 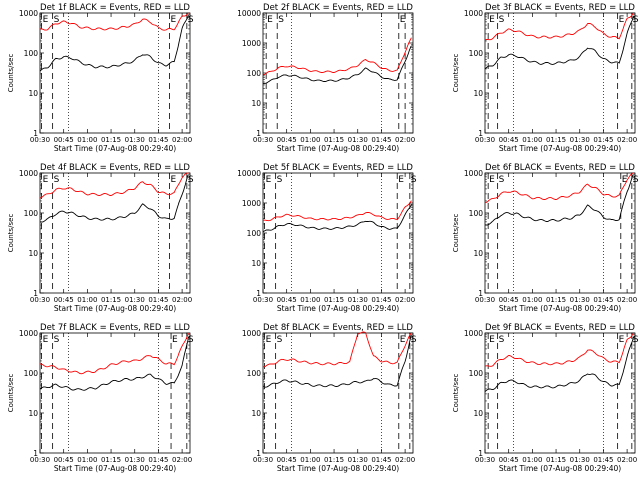 What do you see at coordinates (115, 8) in the screenshot?
I see `chart-title: Det 1f BLACK = Events, RED = LLD` at bounding box center [115, 8].